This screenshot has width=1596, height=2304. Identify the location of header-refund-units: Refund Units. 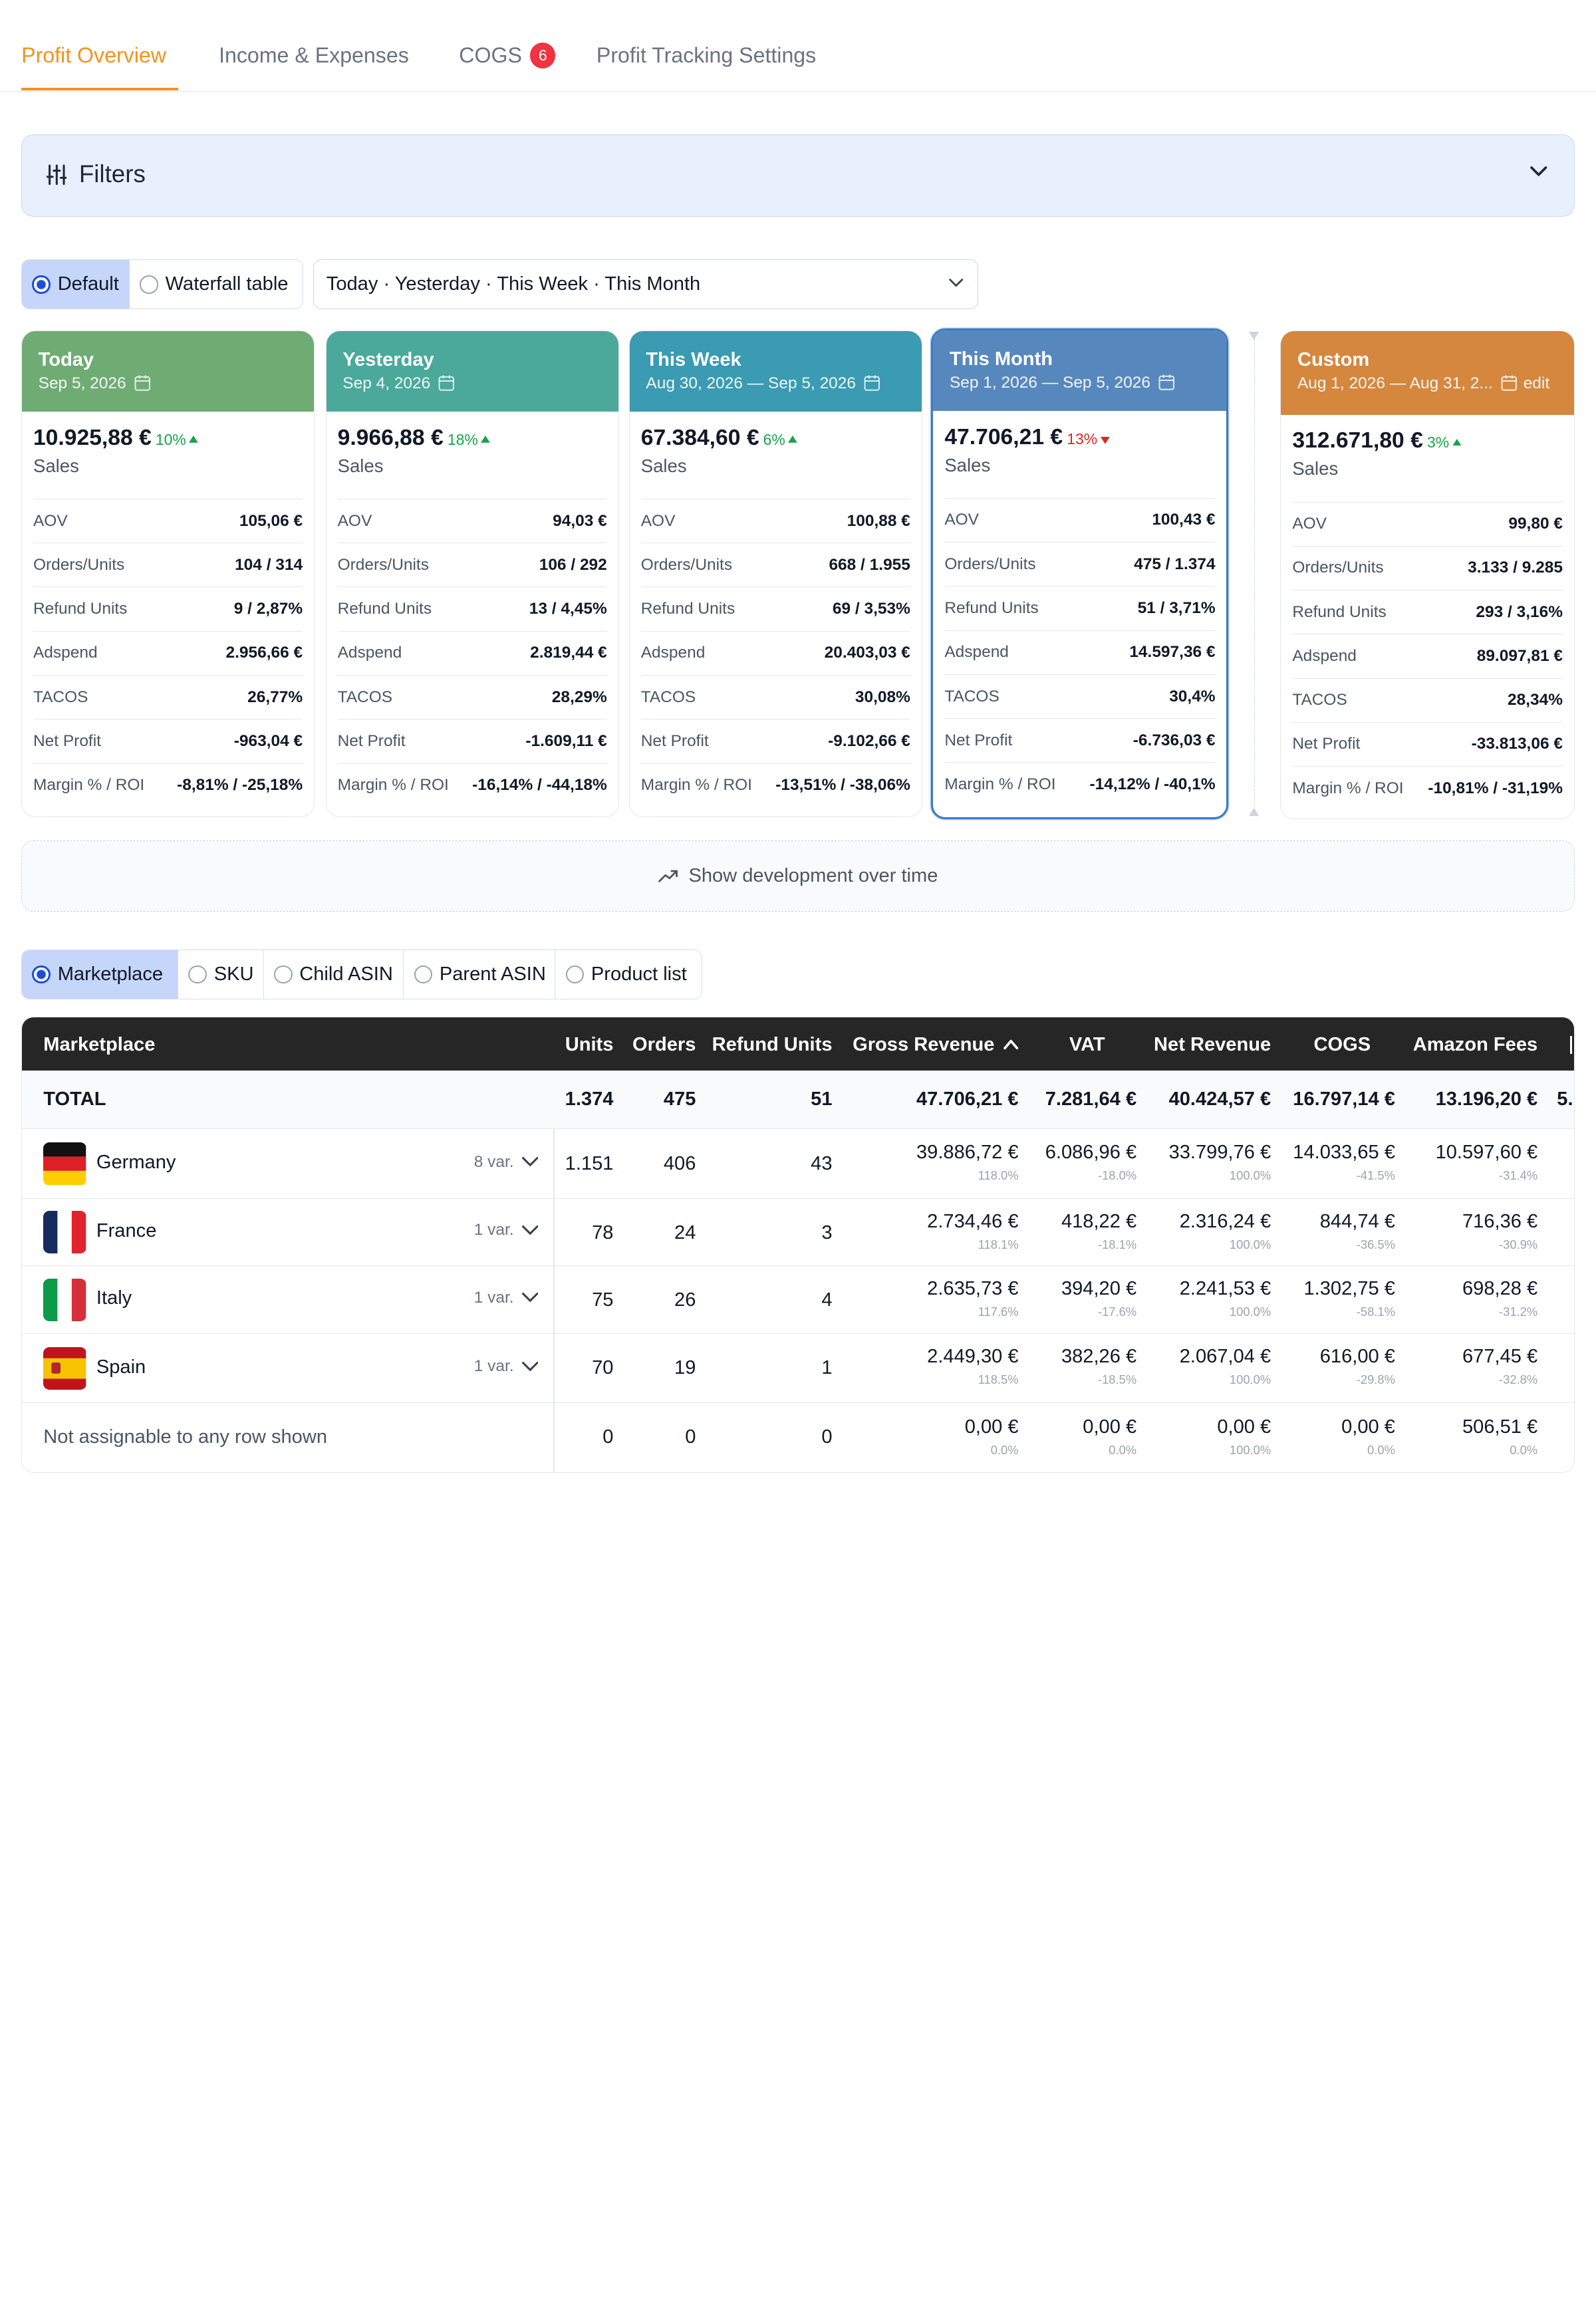
(773, 1044).